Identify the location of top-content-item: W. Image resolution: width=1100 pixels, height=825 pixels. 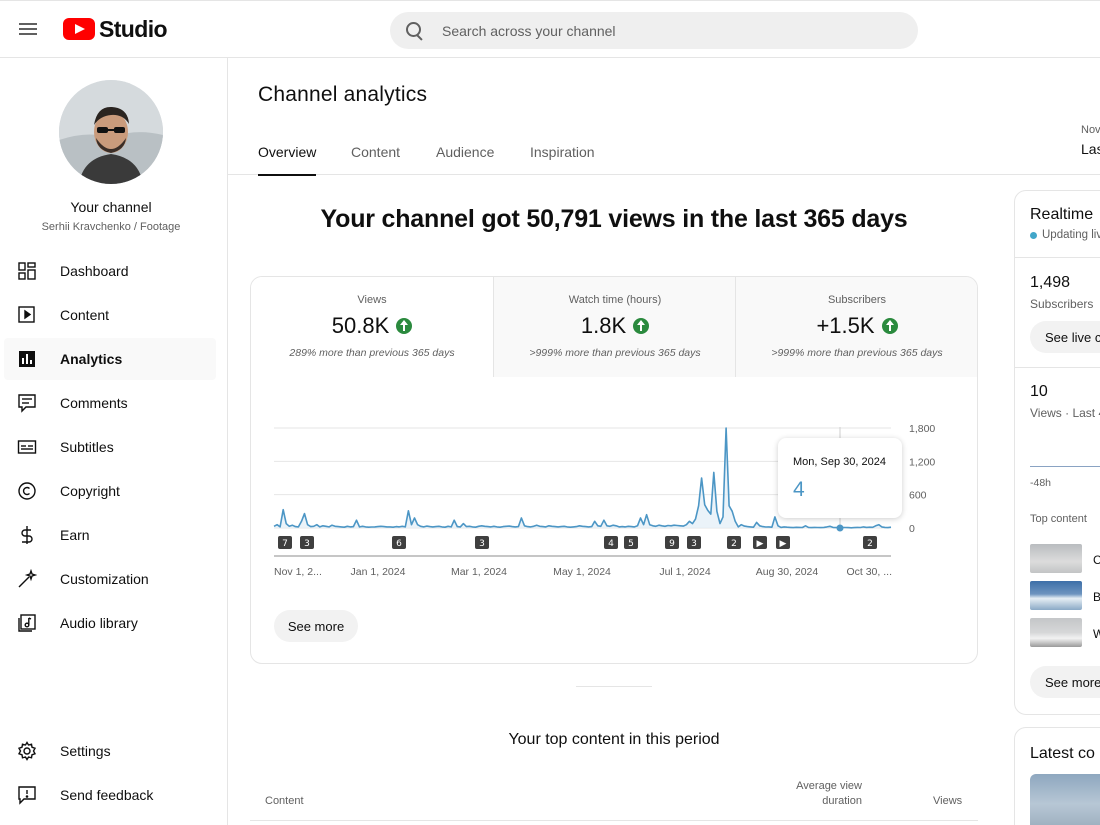
(1096, 634).